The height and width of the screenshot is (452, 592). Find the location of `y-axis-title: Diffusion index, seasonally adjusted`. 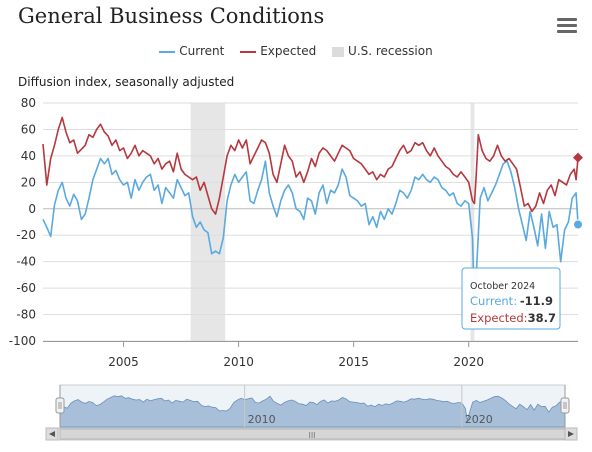

y-axis-title: Diffusion index, seasonally adjusted is located at coordinates (126, 82).